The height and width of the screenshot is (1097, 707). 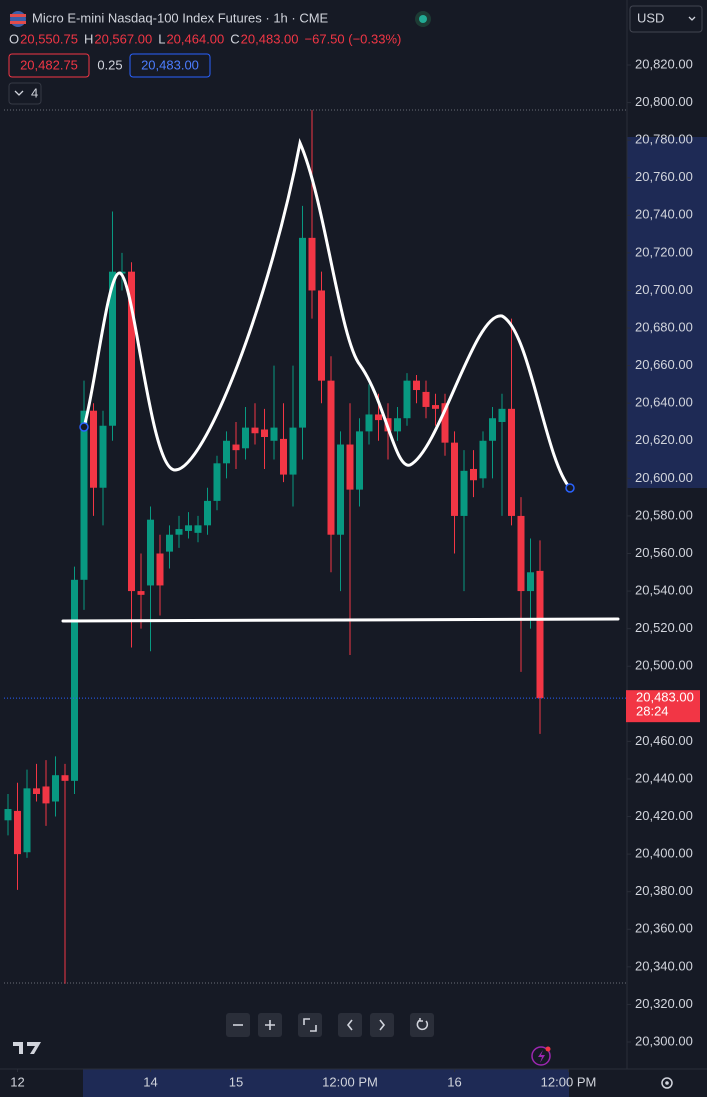 I want to click on ask-box, so click(x=170, y=65).